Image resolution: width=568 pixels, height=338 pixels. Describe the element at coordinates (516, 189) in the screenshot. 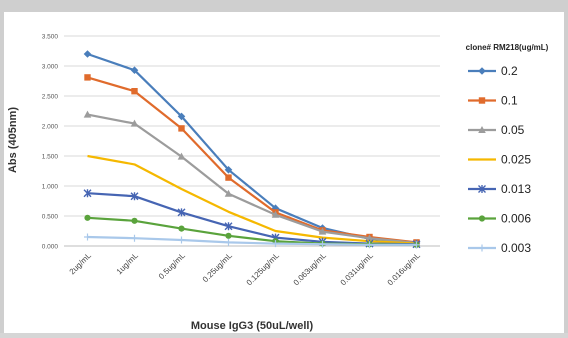

I see `legend-label: 0.013` at that location.